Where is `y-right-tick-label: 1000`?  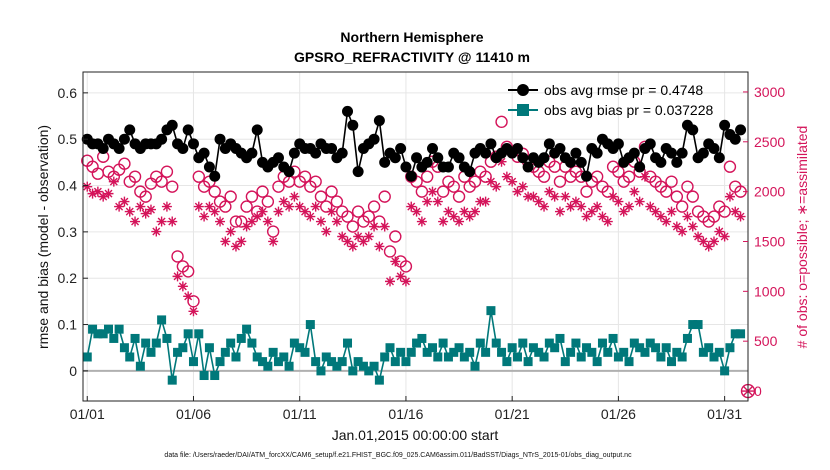 y-right-tick-label: 1000 is located at coordinates (769, 291).